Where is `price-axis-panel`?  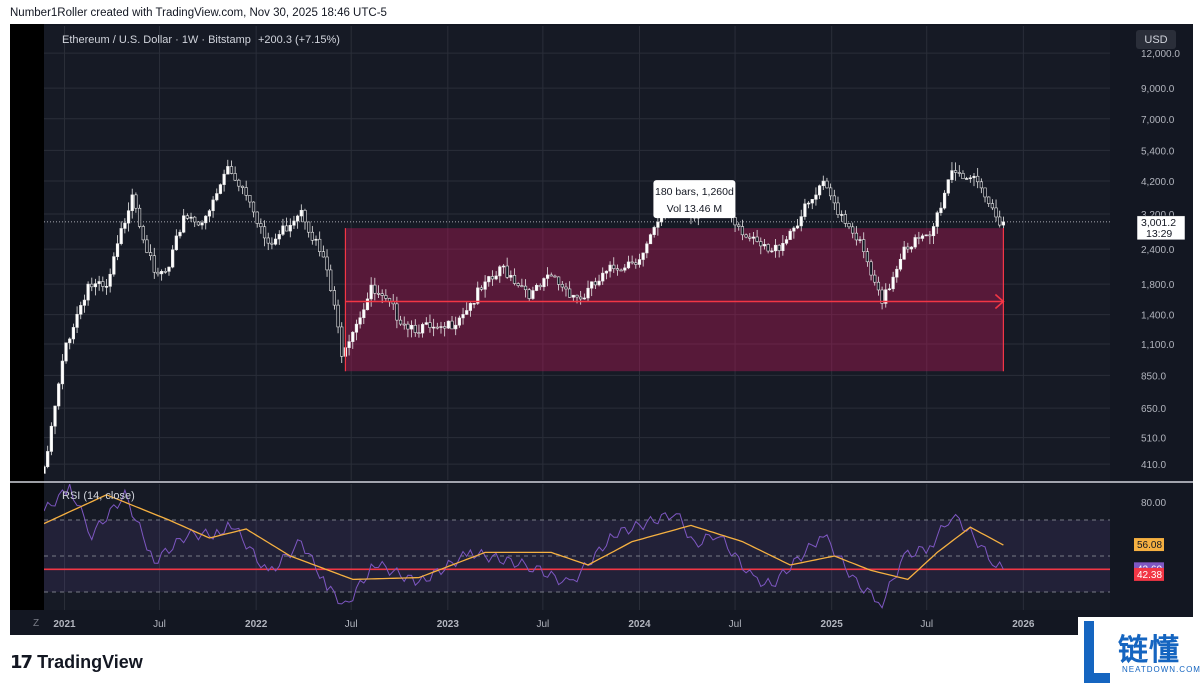
price-axis-panel is located at coordinates (1151, 253).